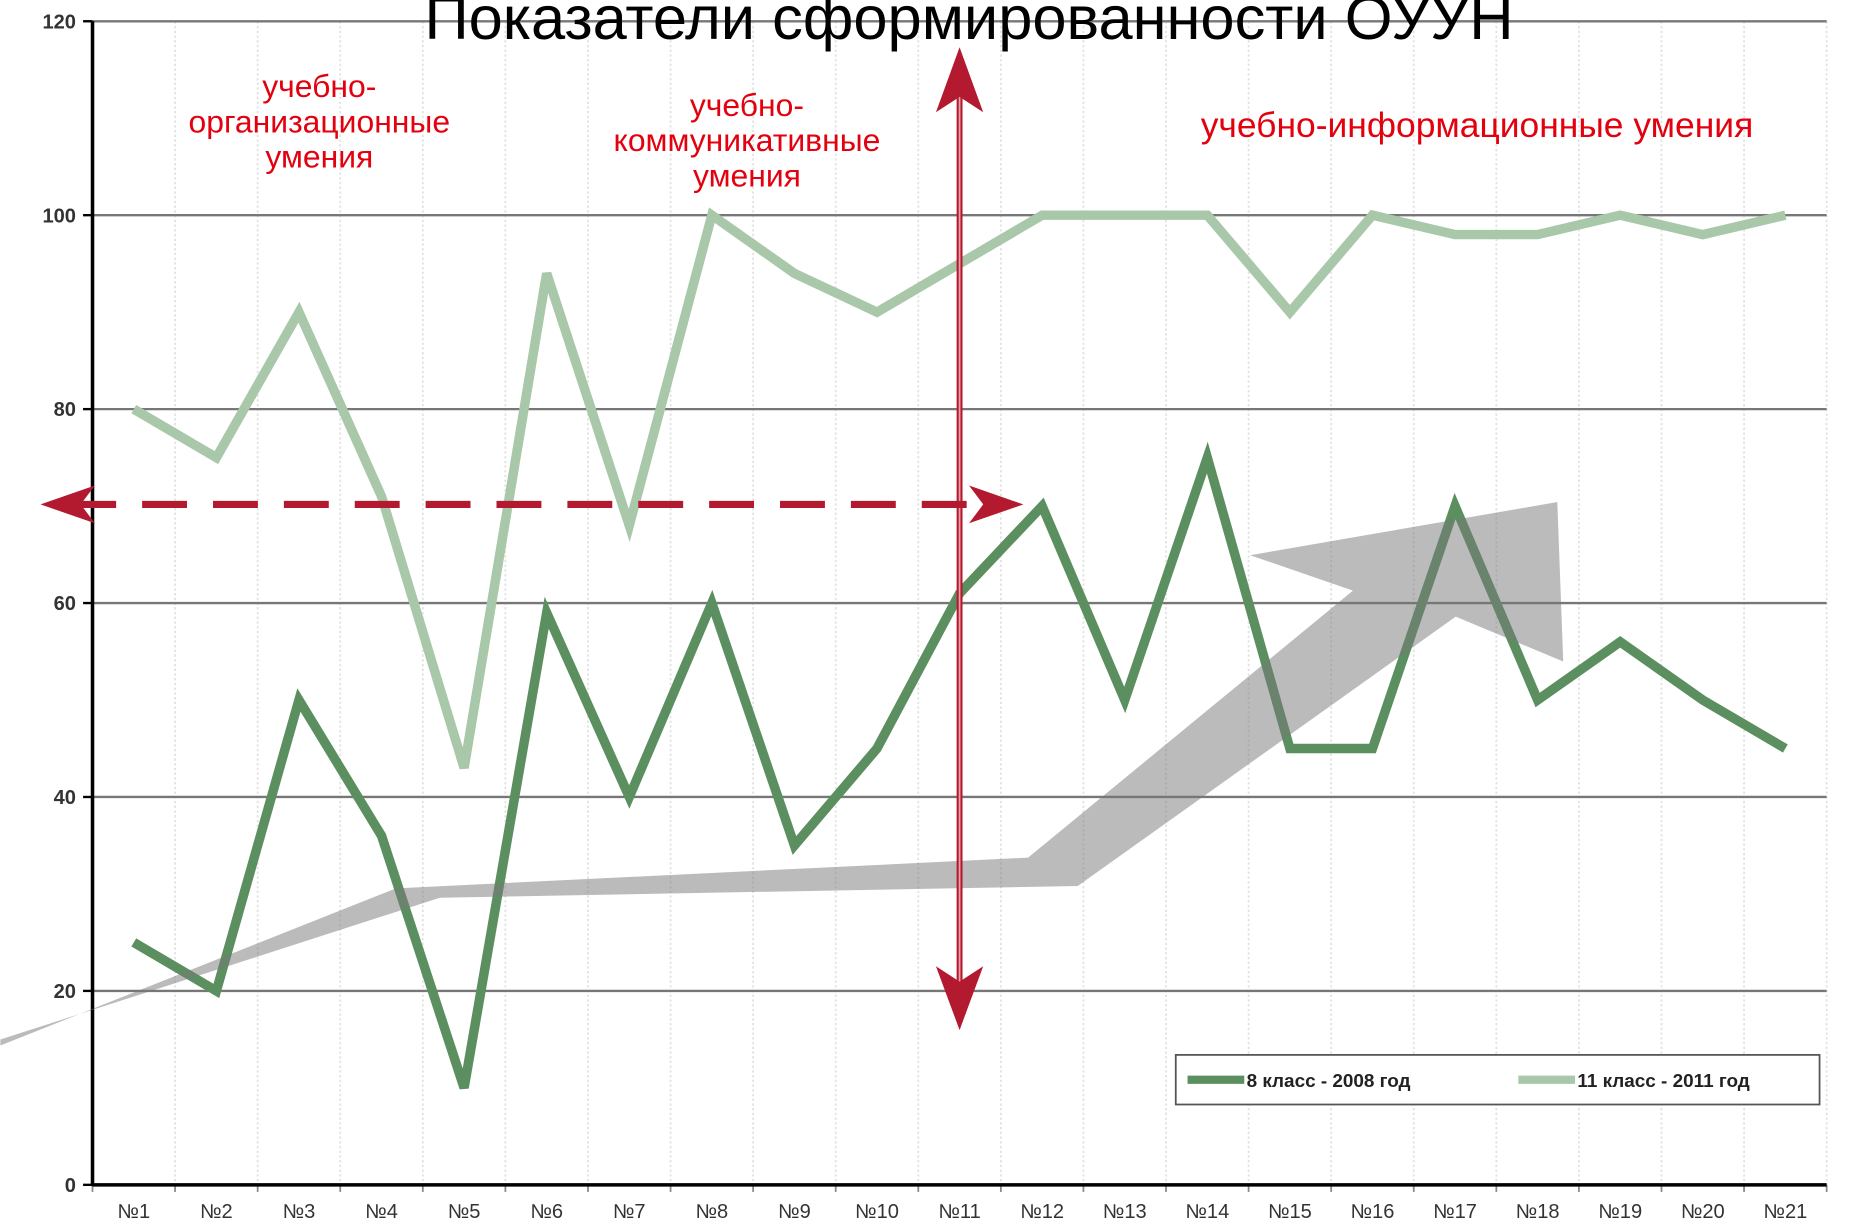 The width and height of the screenshot is (1853, 1225). Describe the element at coordinates (1703, 1212) in the screenshot. I see `x-tick-label: №20` at that location.